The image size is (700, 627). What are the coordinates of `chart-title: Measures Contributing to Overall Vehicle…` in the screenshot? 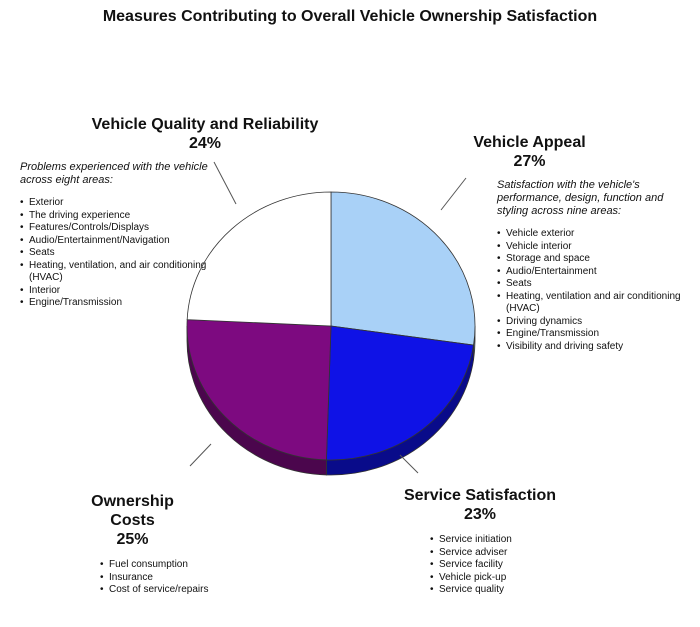 It's located at (350, 16).